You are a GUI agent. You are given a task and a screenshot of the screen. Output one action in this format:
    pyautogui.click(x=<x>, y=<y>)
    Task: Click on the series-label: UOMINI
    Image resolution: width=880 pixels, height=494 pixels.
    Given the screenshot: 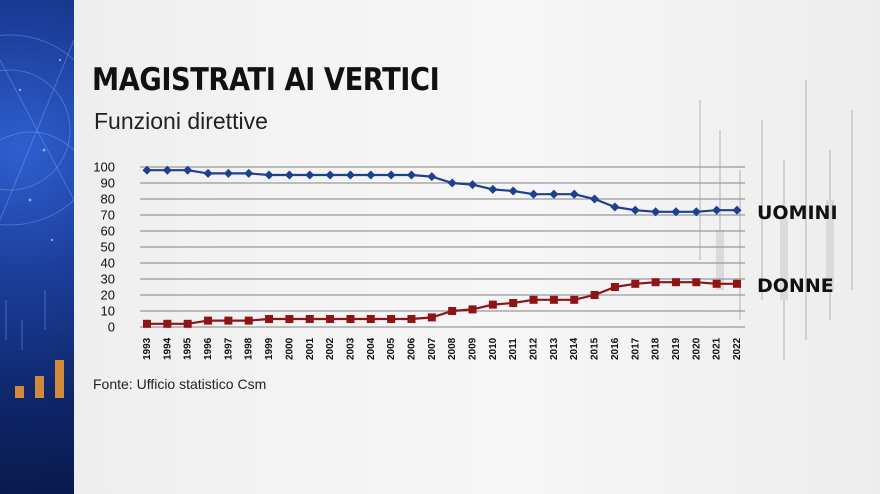 What is the action you would take?
    pyautogui.click(x=797, y=213)
    